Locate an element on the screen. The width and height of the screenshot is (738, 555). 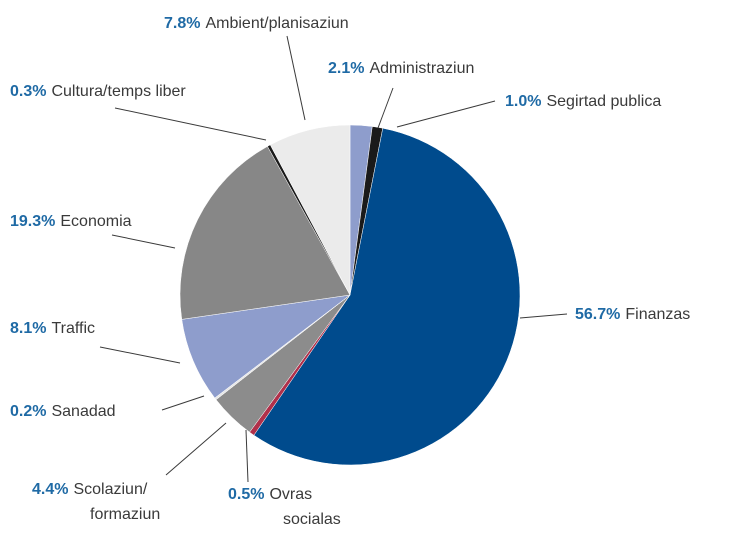
category-label-line: socialas is located at coordinates (312, 519).